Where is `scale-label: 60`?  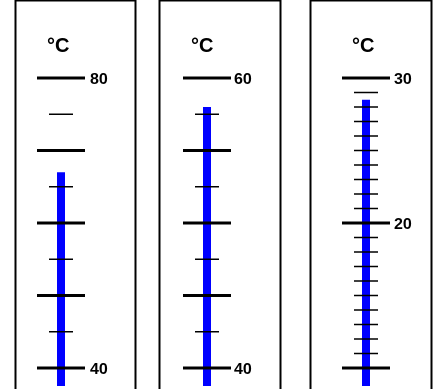 scale-label: 60 is located at coordinates (243, 79).